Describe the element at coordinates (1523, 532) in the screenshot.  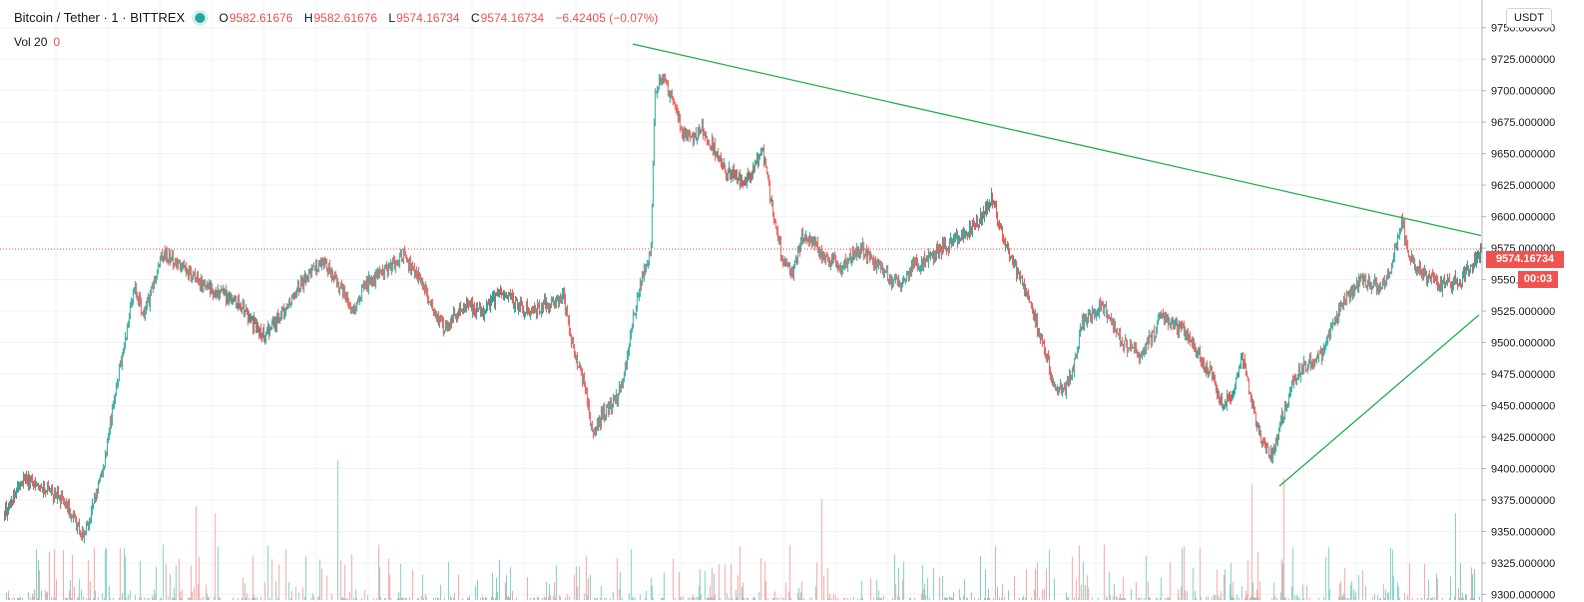
I see `price-axis-tick-label: 9350.000000` at that location.